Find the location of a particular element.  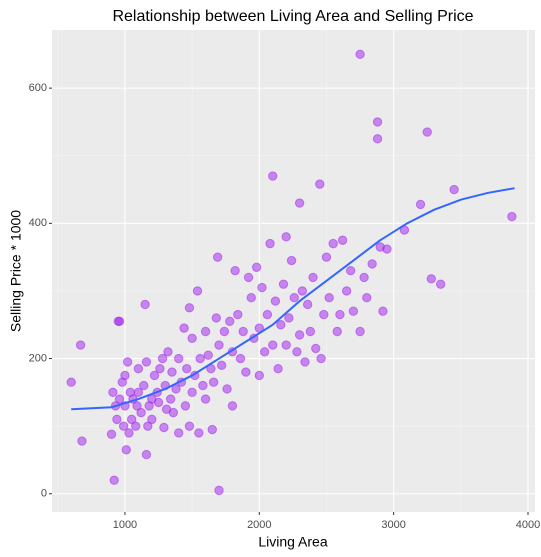

y-tick-label: 600 is located at coordinates (38, 88).